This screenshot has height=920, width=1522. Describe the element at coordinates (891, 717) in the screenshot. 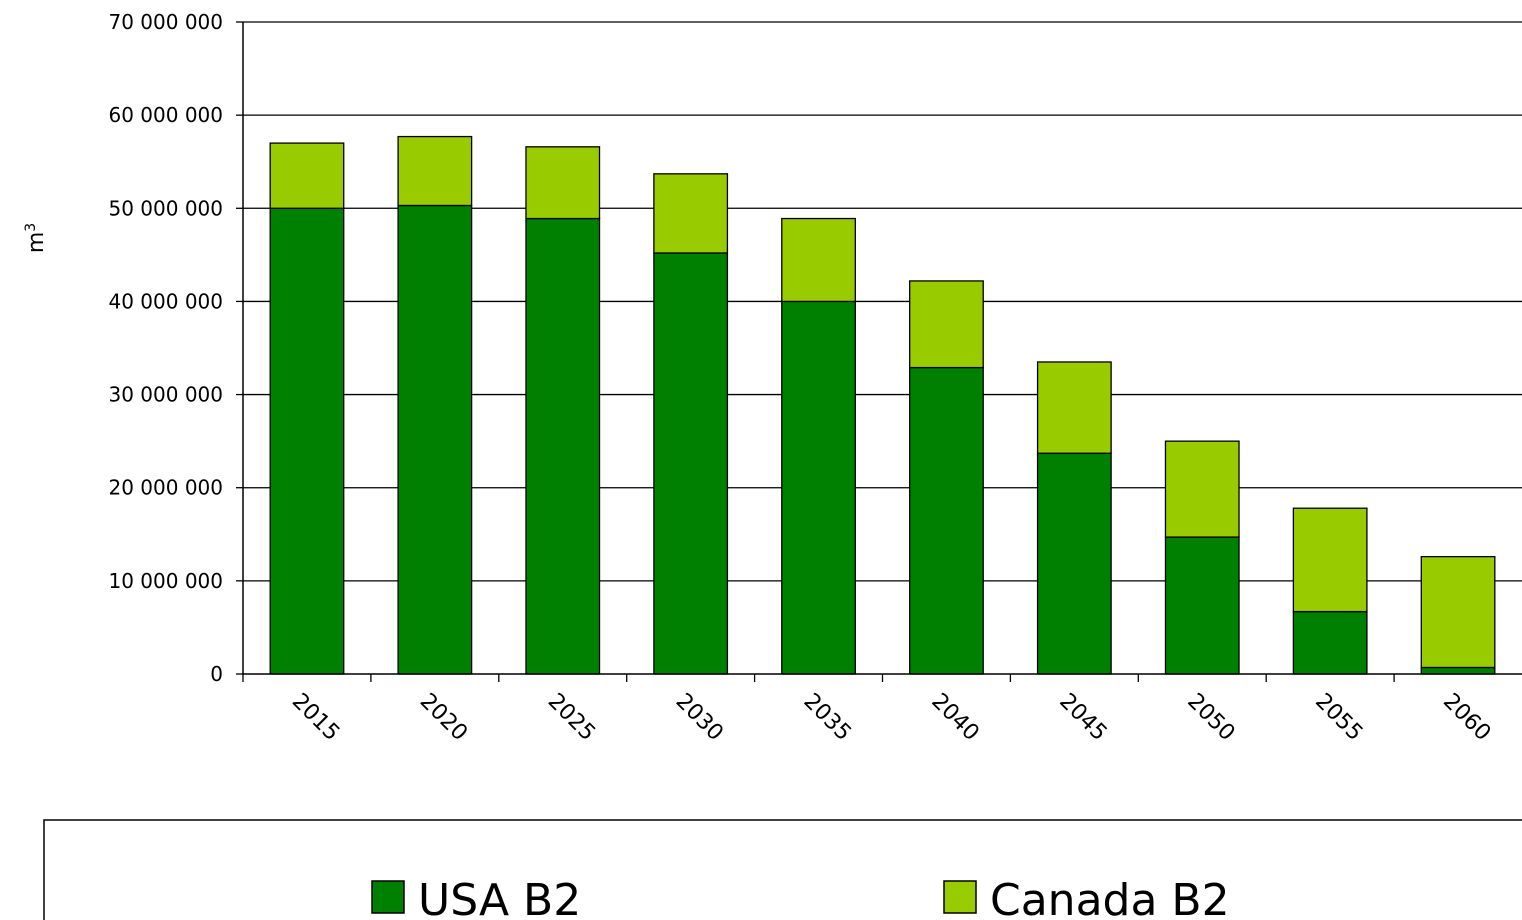

I see `x-tick-labels: 2015 2020 2025 2030 2035 2040 2045 2050 2055 2060` at that location.